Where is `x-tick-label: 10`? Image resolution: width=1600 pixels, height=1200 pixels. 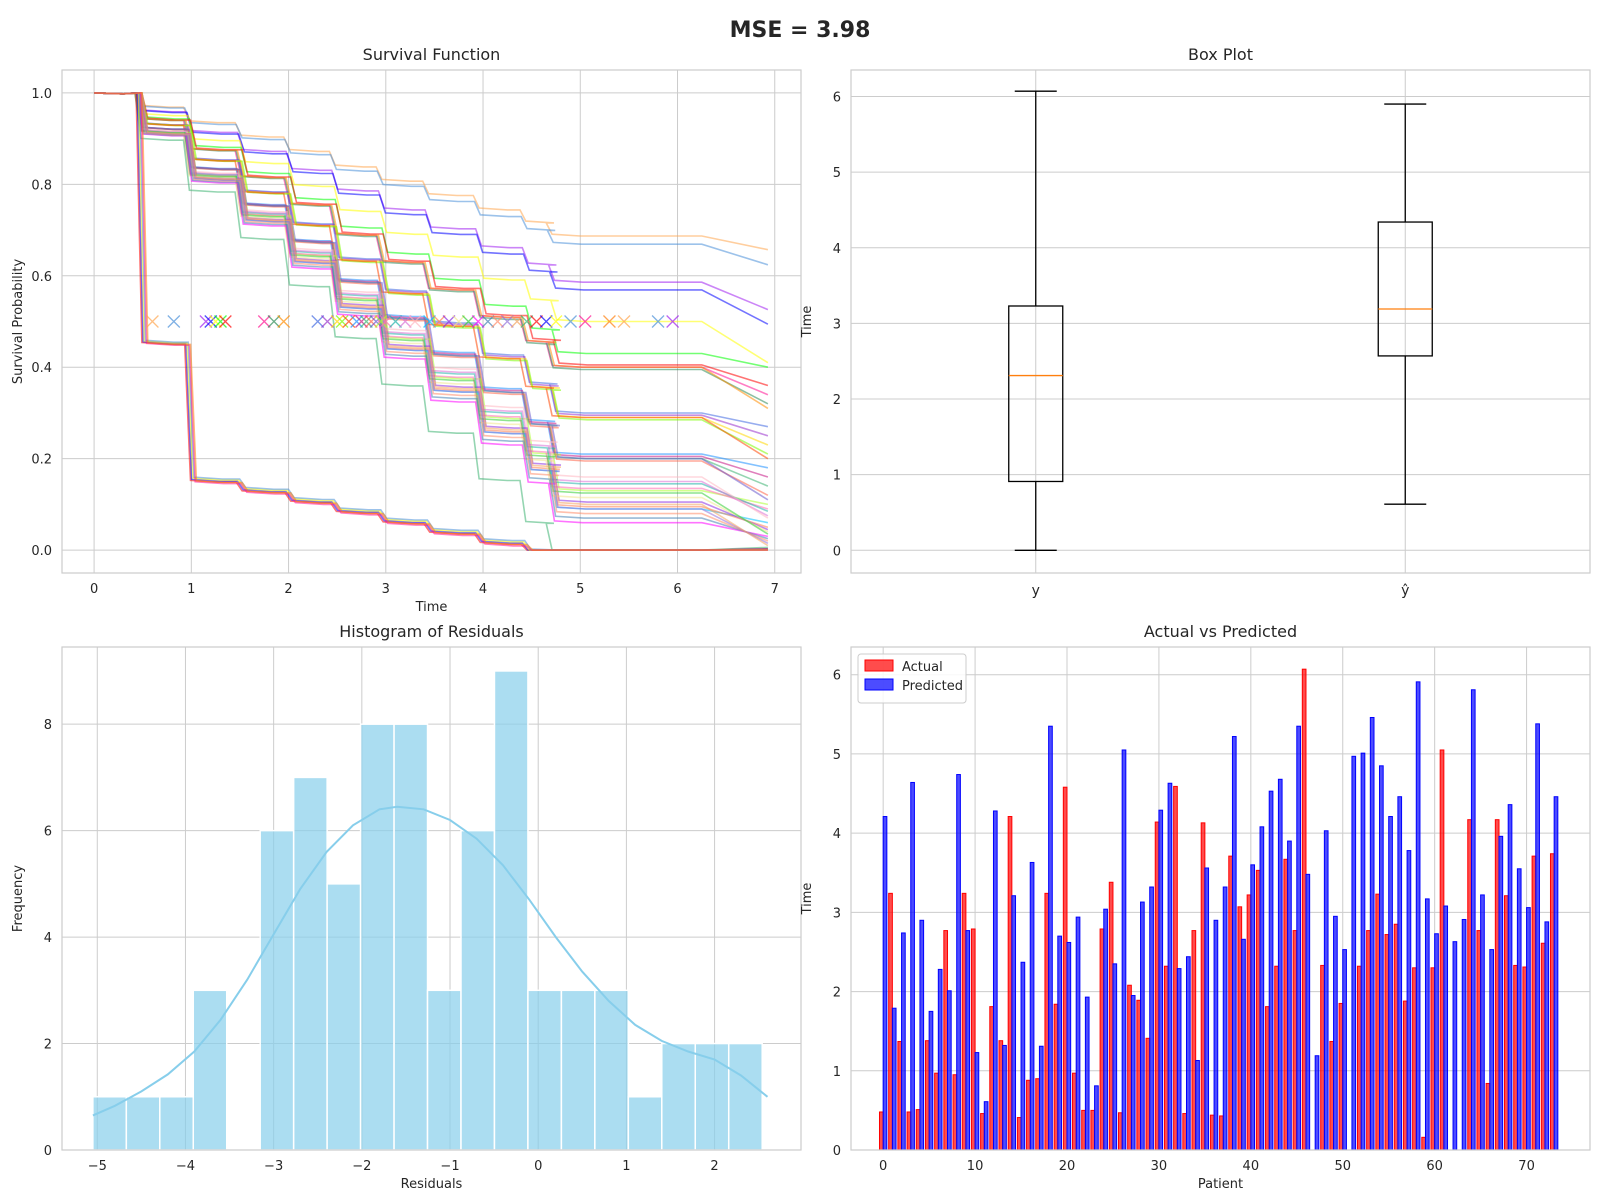 x-tick-label: 10 is located at coordinates (975, 1166).